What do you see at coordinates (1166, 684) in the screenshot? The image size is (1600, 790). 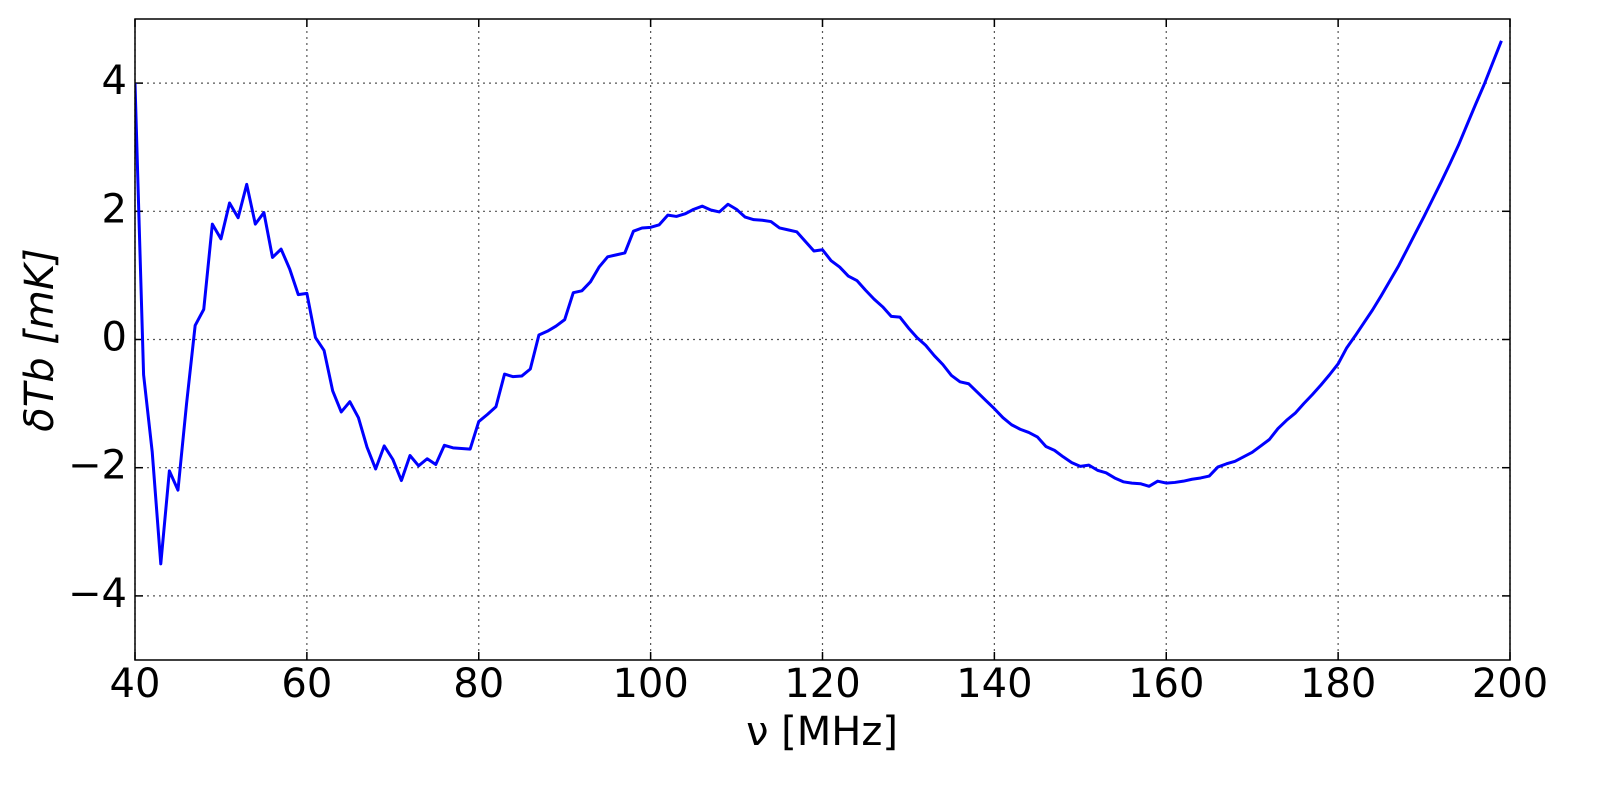 I see `x-tick-label: 160` at bounding box center [1166, 684].